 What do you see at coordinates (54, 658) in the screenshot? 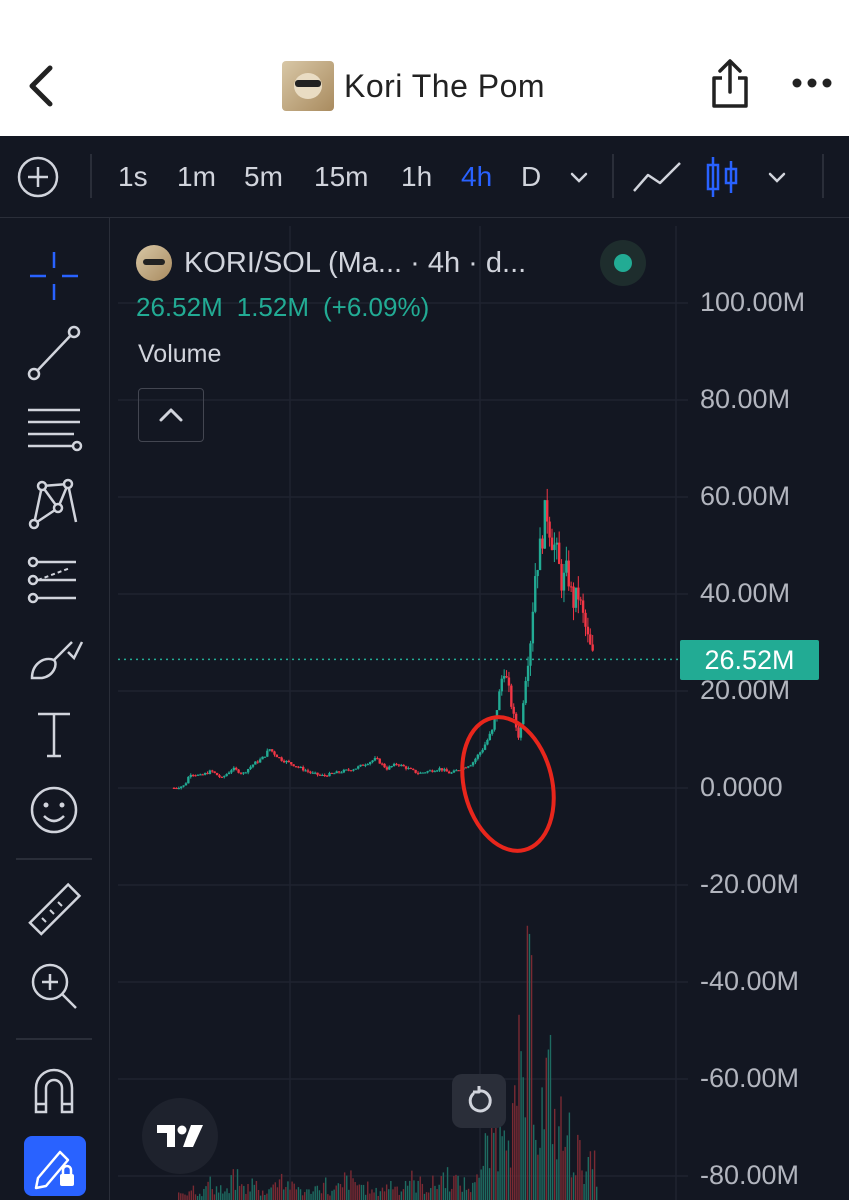
I see `brush-tool` at bounding box center [54, 658].